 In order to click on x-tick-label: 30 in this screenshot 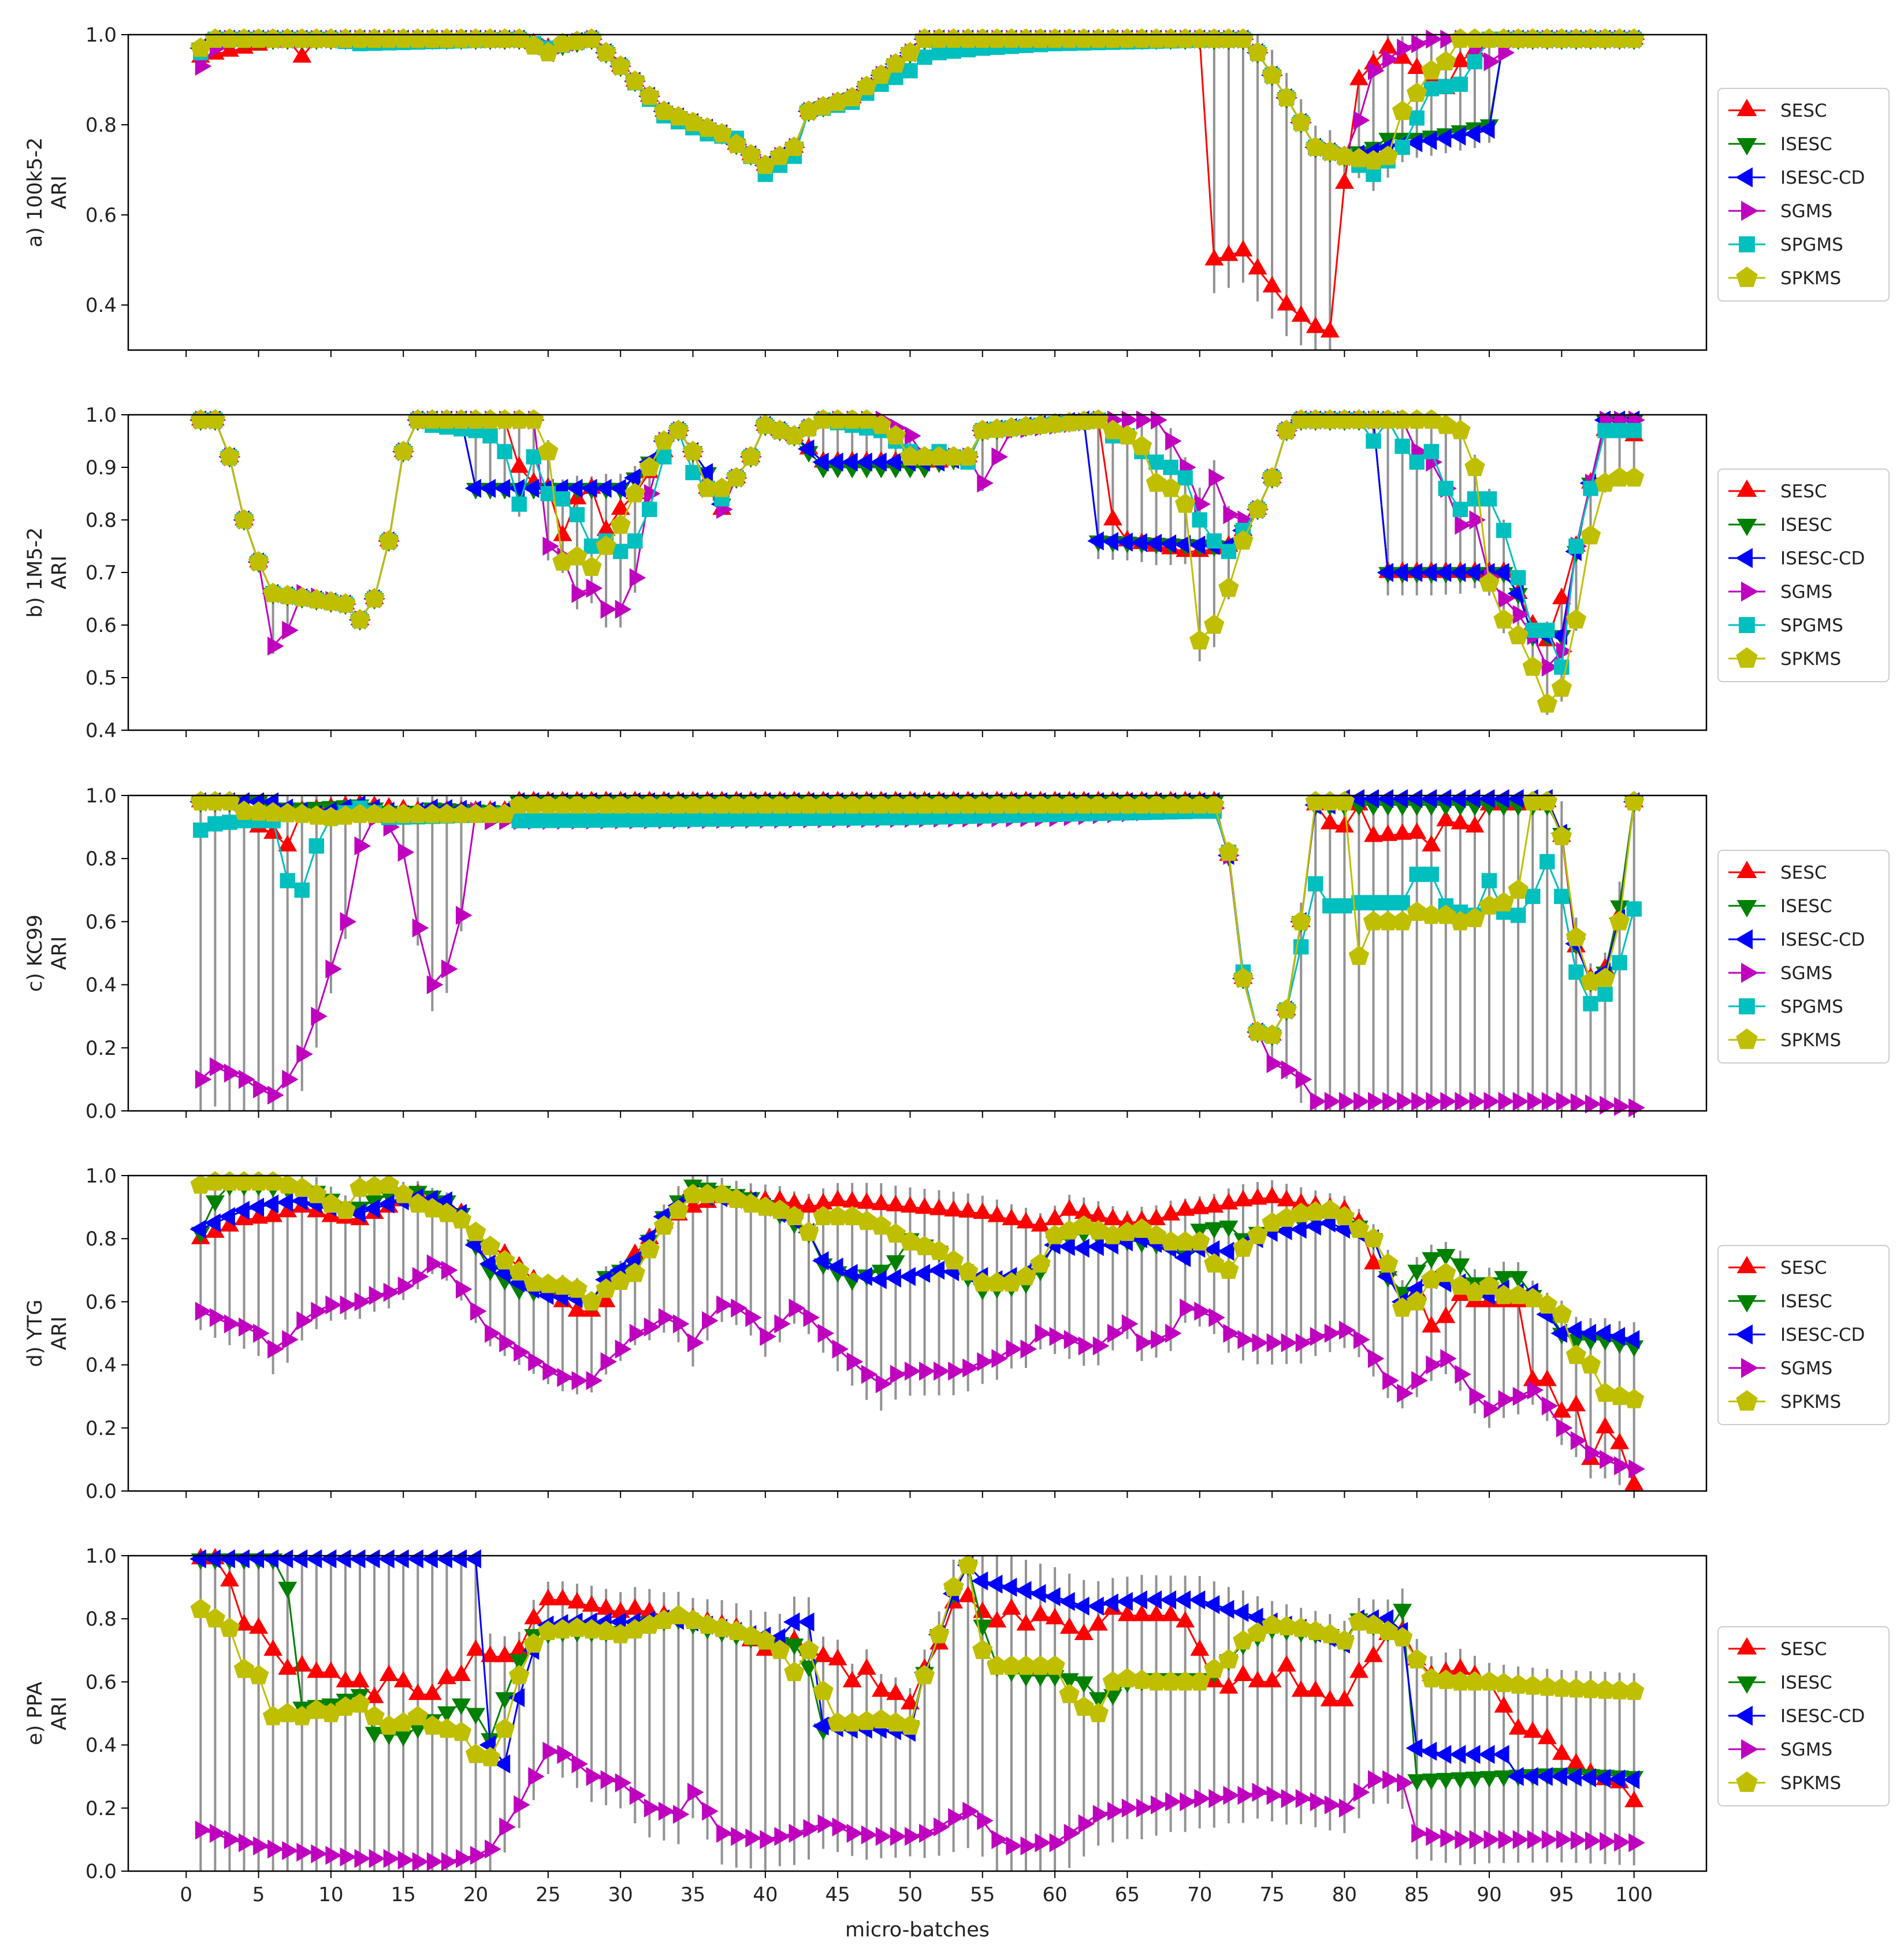, I will do `click(620, 1894)`.